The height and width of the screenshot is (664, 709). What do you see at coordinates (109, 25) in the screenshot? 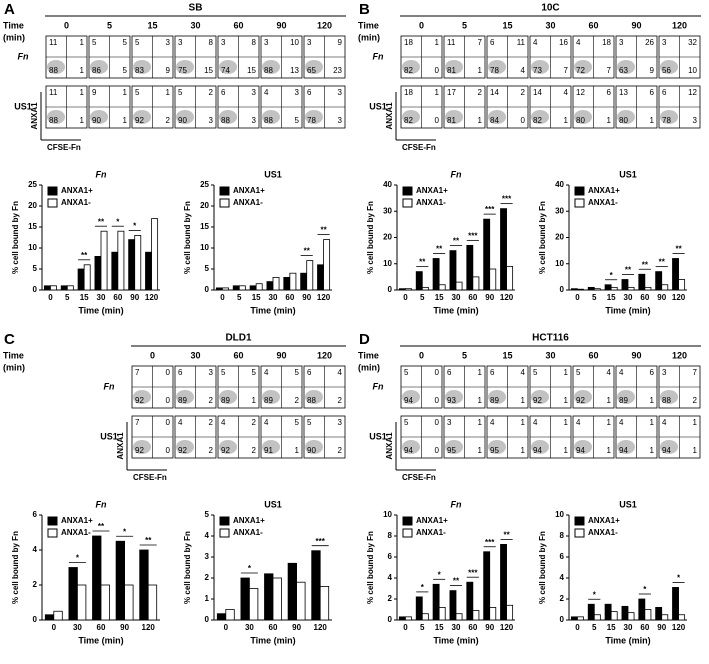
I see `time: 5` at bounding box center [109, 25].